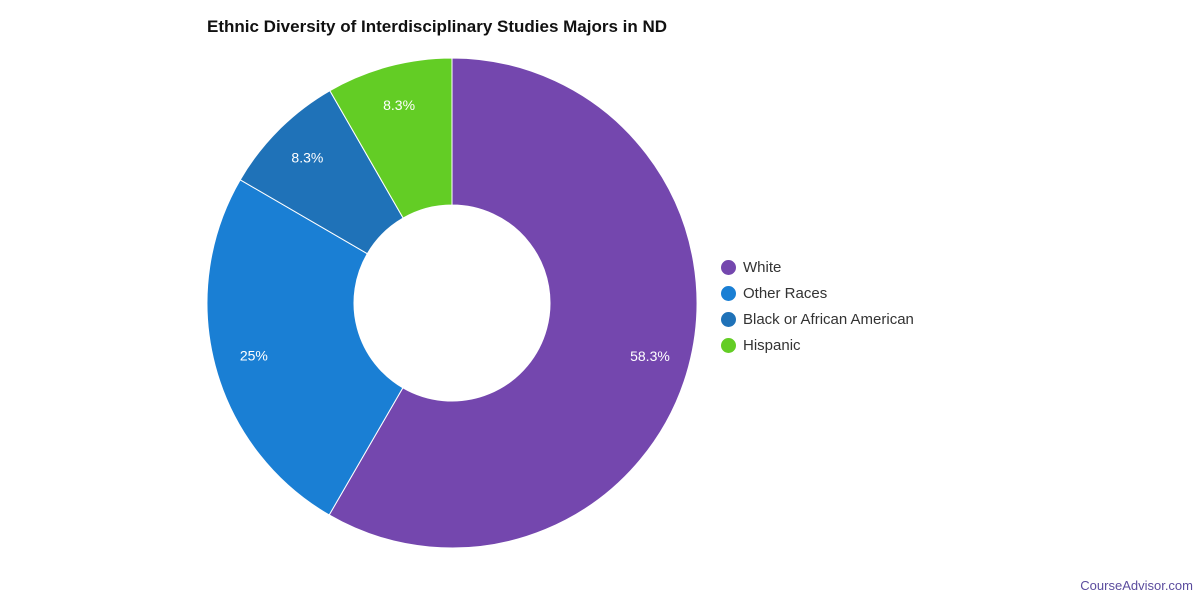 This screenshot has width=1200, height=600. What do you see at coordinates (817, 267) in the screenshot?
I see `legend-item-white: White` at bounding box center [817, 267].